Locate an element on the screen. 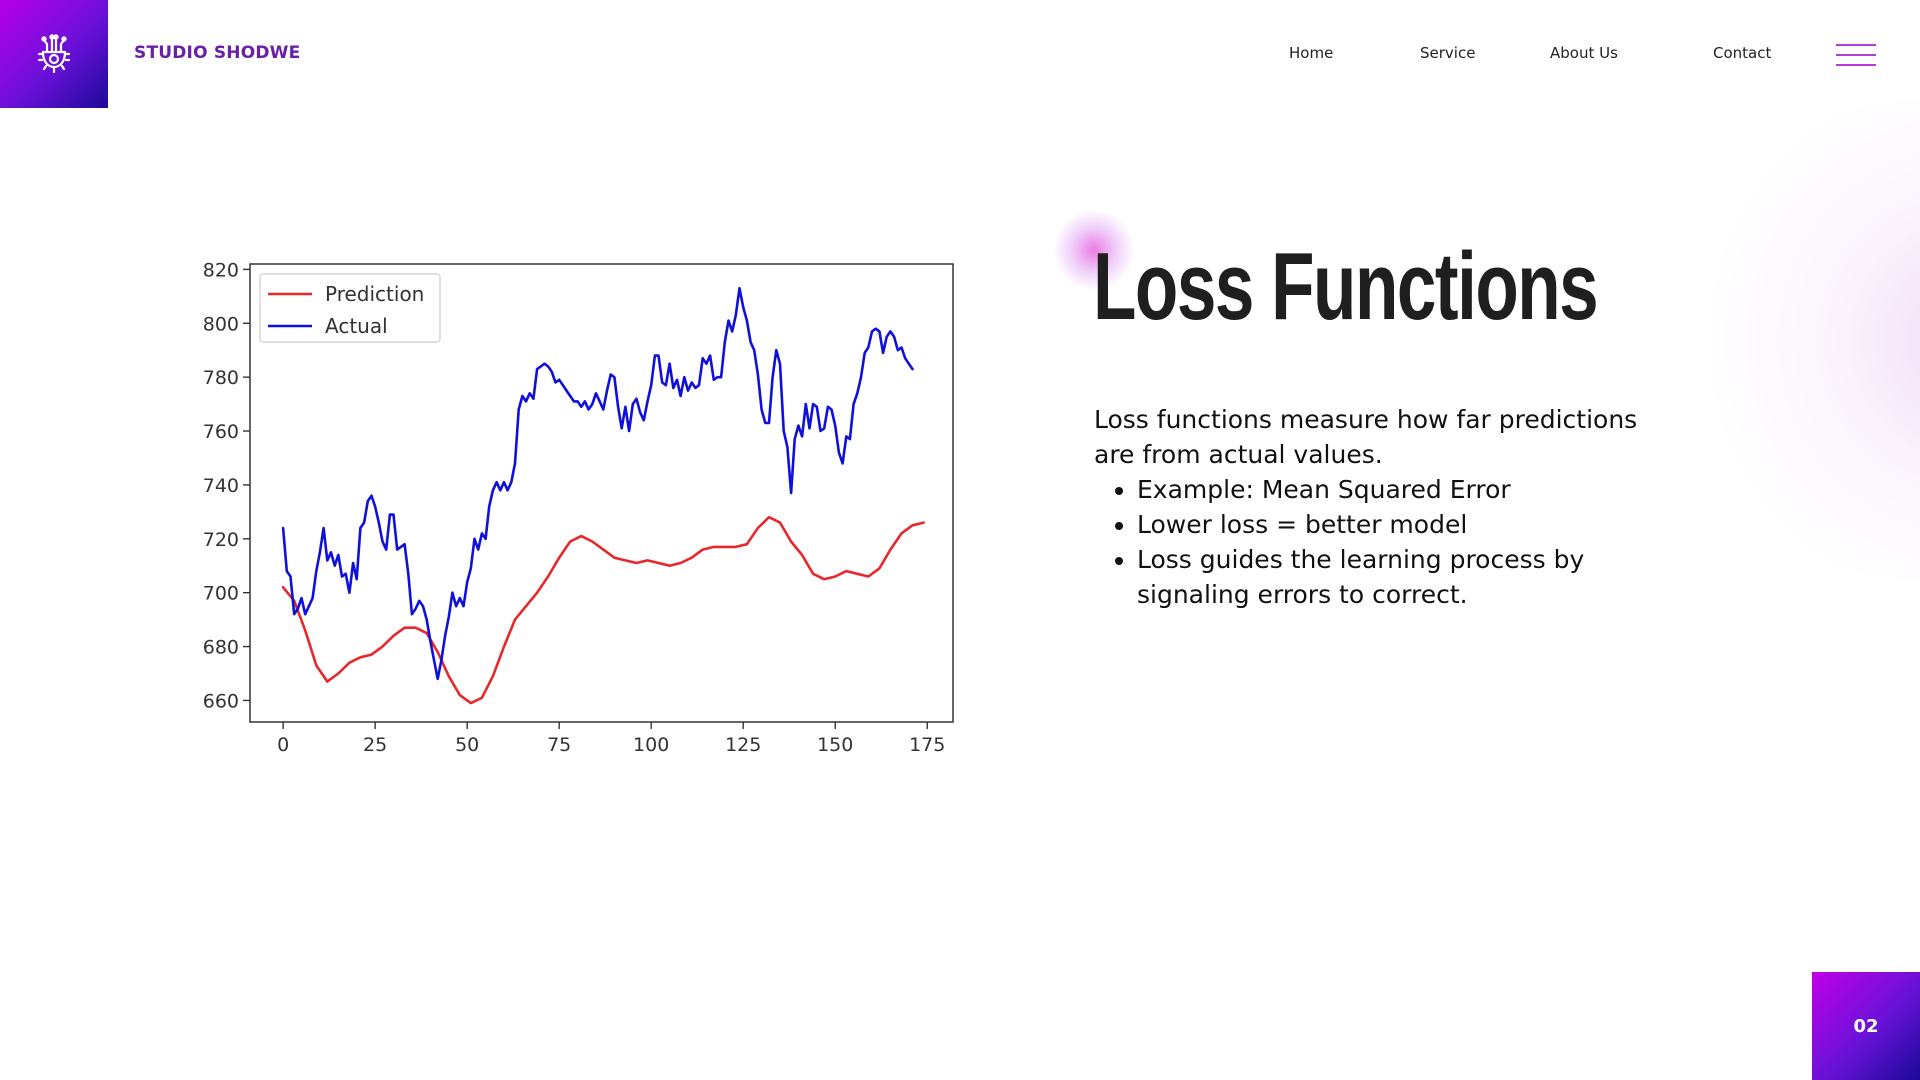 The image size is (1920, 1080). y-tick-label: 660 is located at coordinates (221, 701).